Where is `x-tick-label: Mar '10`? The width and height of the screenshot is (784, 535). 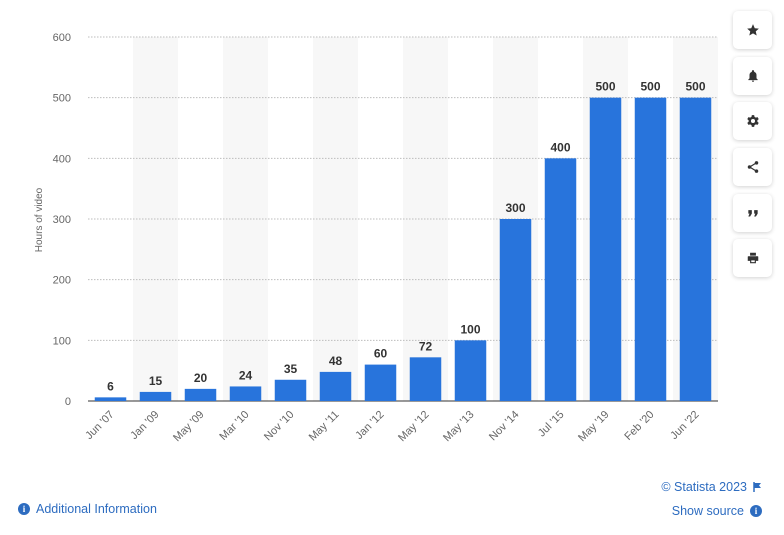
x-tick-label: Mar '10 is located at coordinates (234, 426).